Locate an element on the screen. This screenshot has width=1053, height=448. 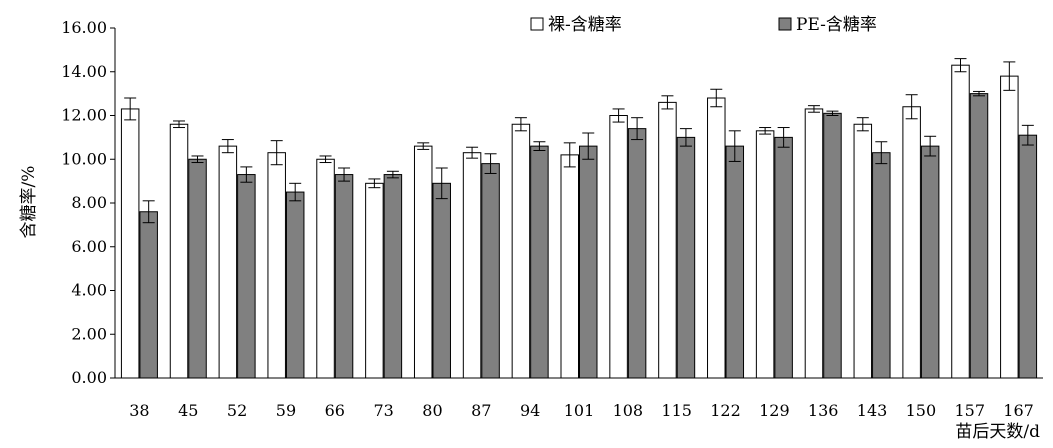
x-tick-label: 122 is located at coordinates (725, 410).